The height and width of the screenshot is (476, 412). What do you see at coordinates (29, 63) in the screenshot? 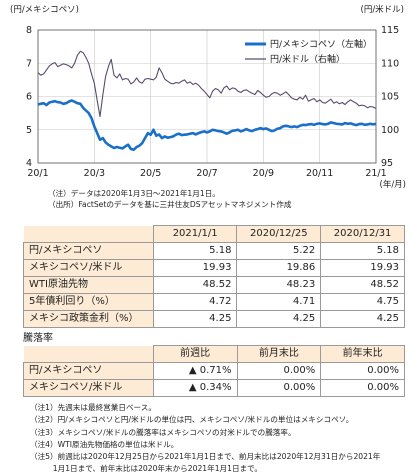
I see `left-tick-label: 7` at bounding box center [29, 63].